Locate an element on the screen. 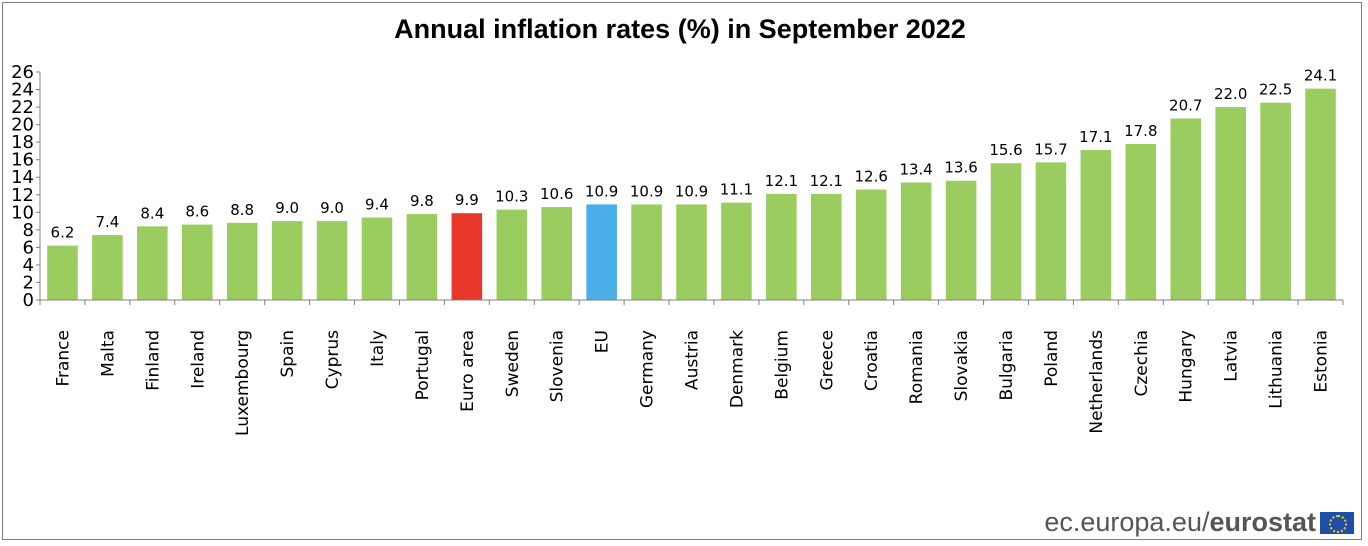  bar-bulgaria is located at coordinates (1006, 231).